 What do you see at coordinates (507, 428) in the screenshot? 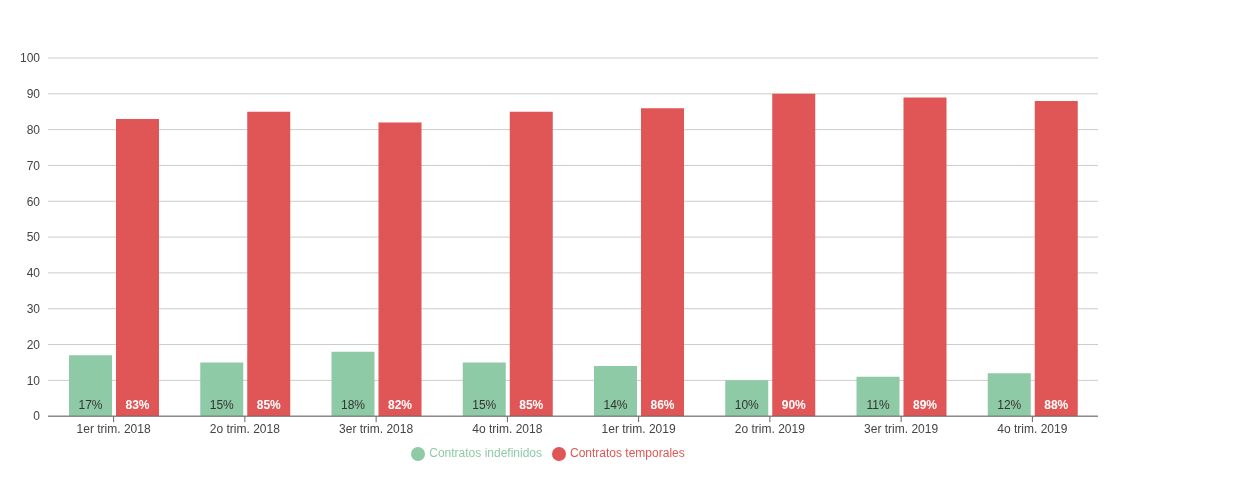
I see `x-tick-label: 4o trim. 2018` at bounding box center [507, 428].